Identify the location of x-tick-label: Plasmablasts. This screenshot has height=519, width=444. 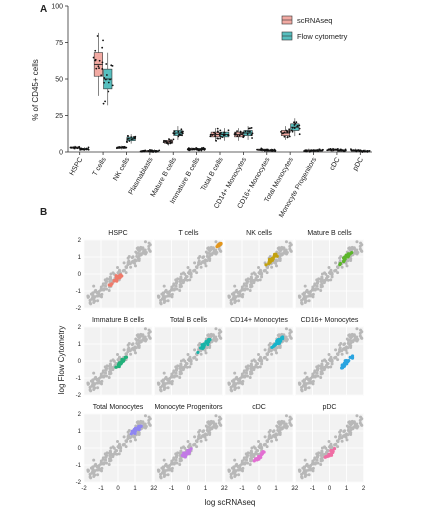
(141, 176).